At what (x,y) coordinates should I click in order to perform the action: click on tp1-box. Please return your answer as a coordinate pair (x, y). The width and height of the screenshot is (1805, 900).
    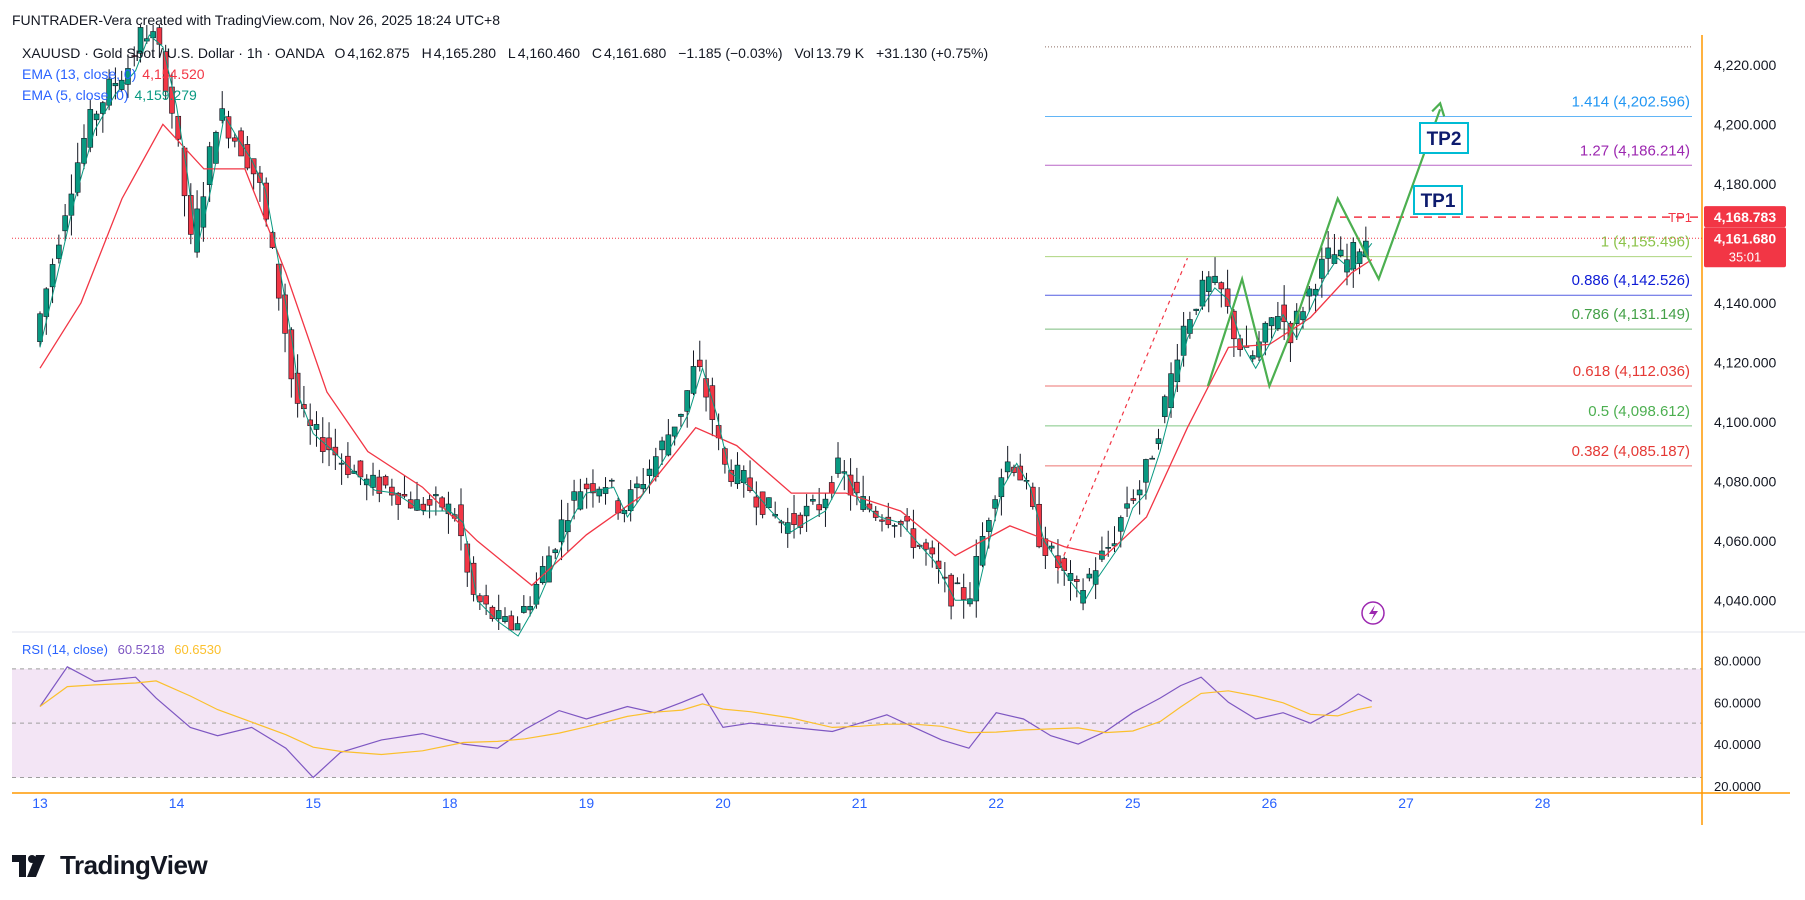
    Looking at the image, I should click on (1438, 200).